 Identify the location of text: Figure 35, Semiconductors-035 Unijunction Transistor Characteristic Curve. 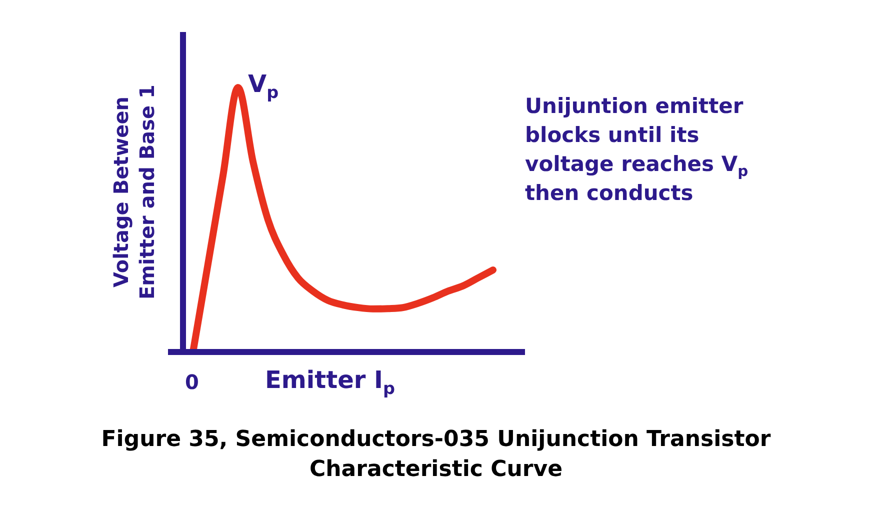
(436, 455).